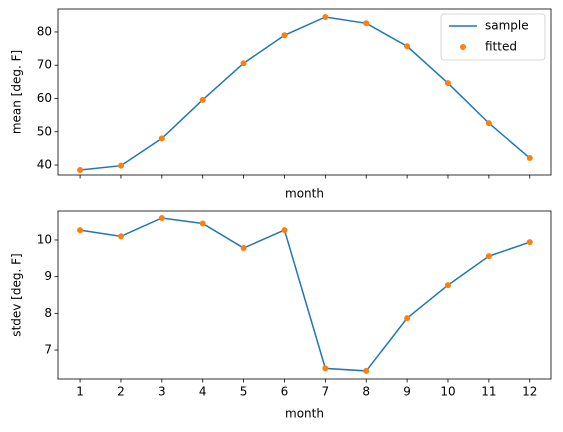 The height and width of the screenshot is (432, 563). What do you see at coordinates (507, 26) in the screenshot?
I see `legend-label: sample` at bounding box center [507, 26].